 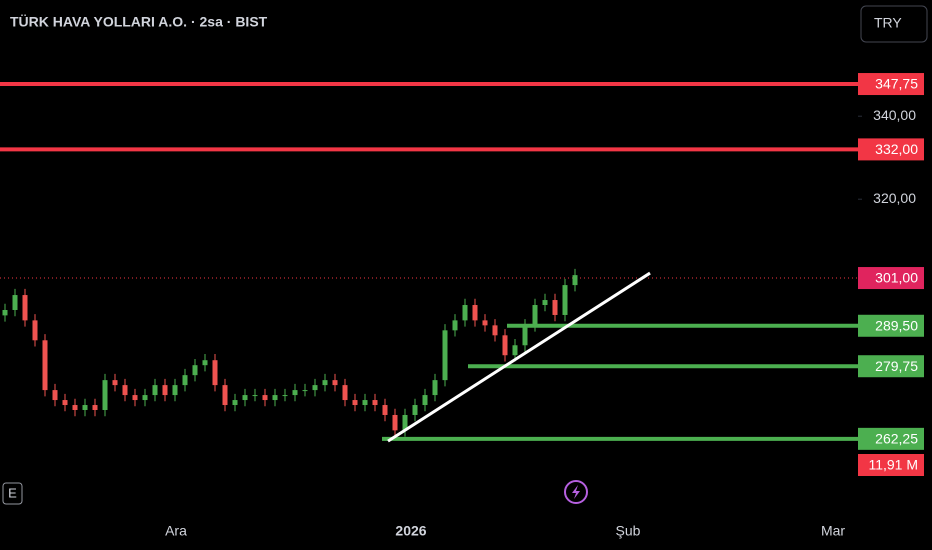 I want to click on level-label: 279,75, so click(x=896, y=366).